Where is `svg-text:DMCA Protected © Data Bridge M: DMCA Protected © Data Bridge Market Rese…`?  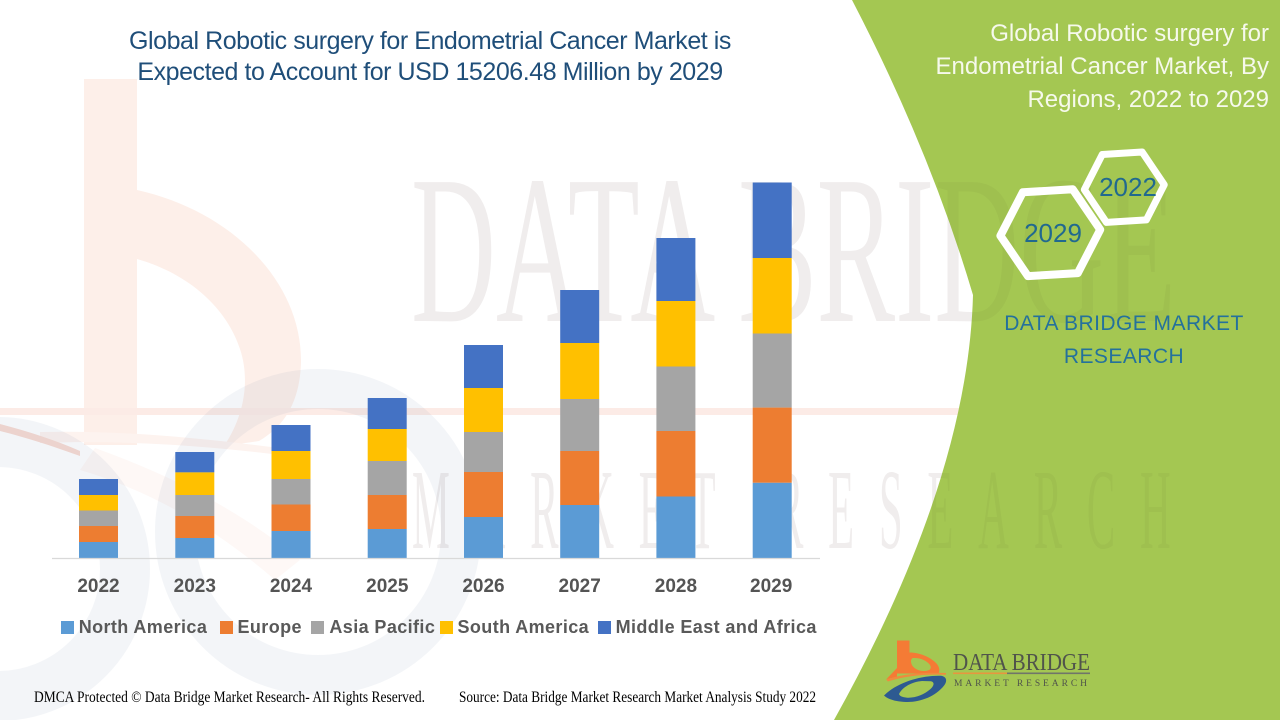 svg-text:DMCA Protected © Data Bridge M: DMCA Protected © Data Bridge Market Rese… is located at coordinates (229, 697).